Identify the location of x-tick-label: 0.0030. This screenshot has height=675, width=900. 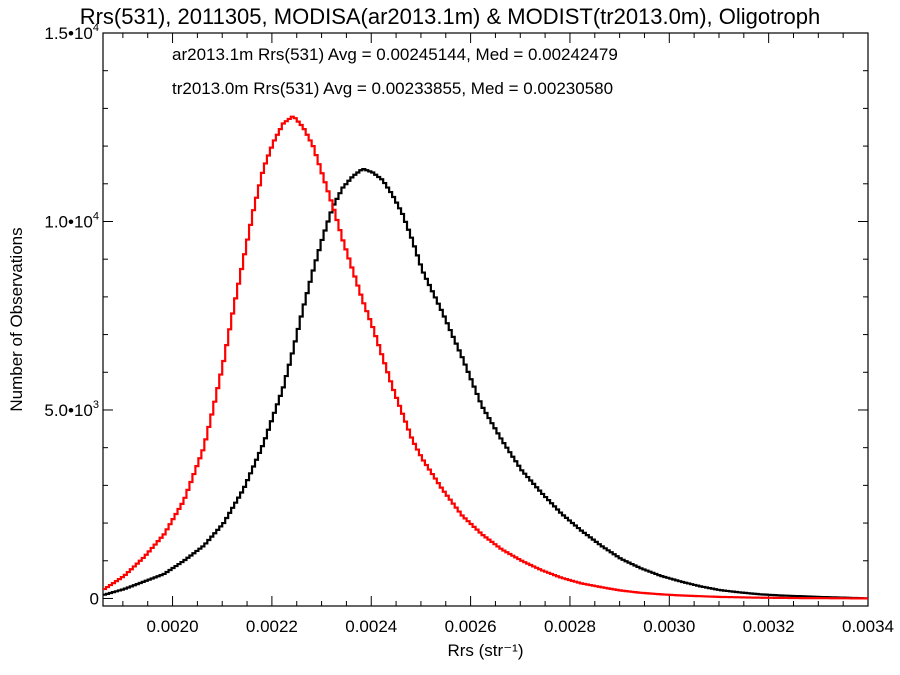
(669, 626).